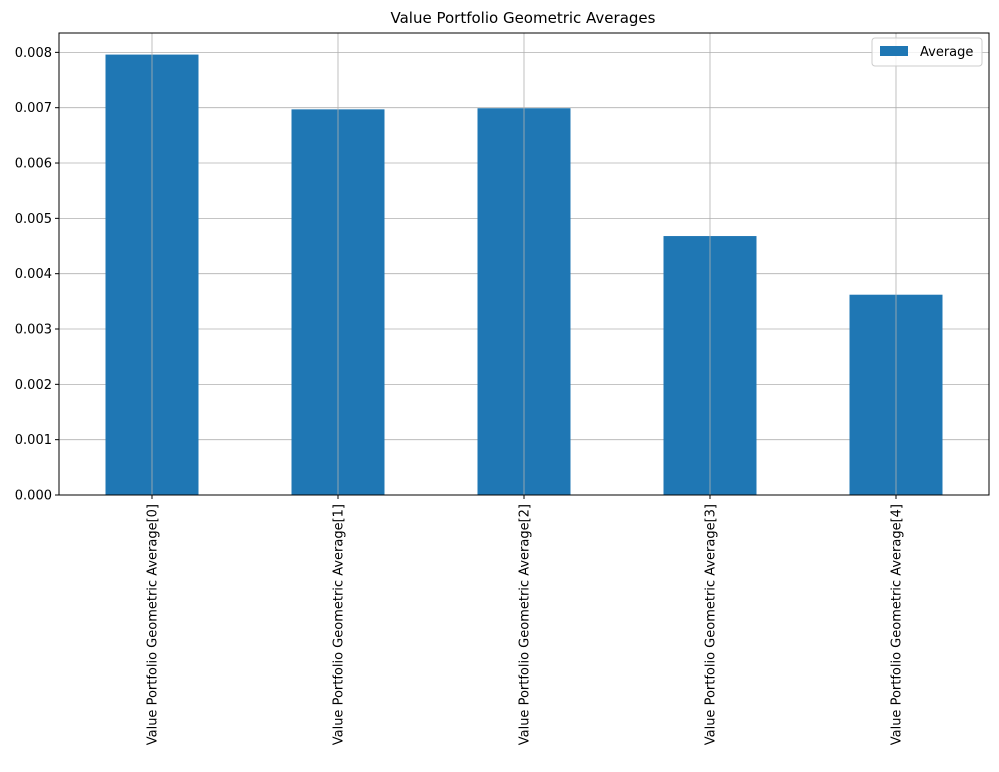  I want to click on y-tick-label: 0.001, so click(33, 440).